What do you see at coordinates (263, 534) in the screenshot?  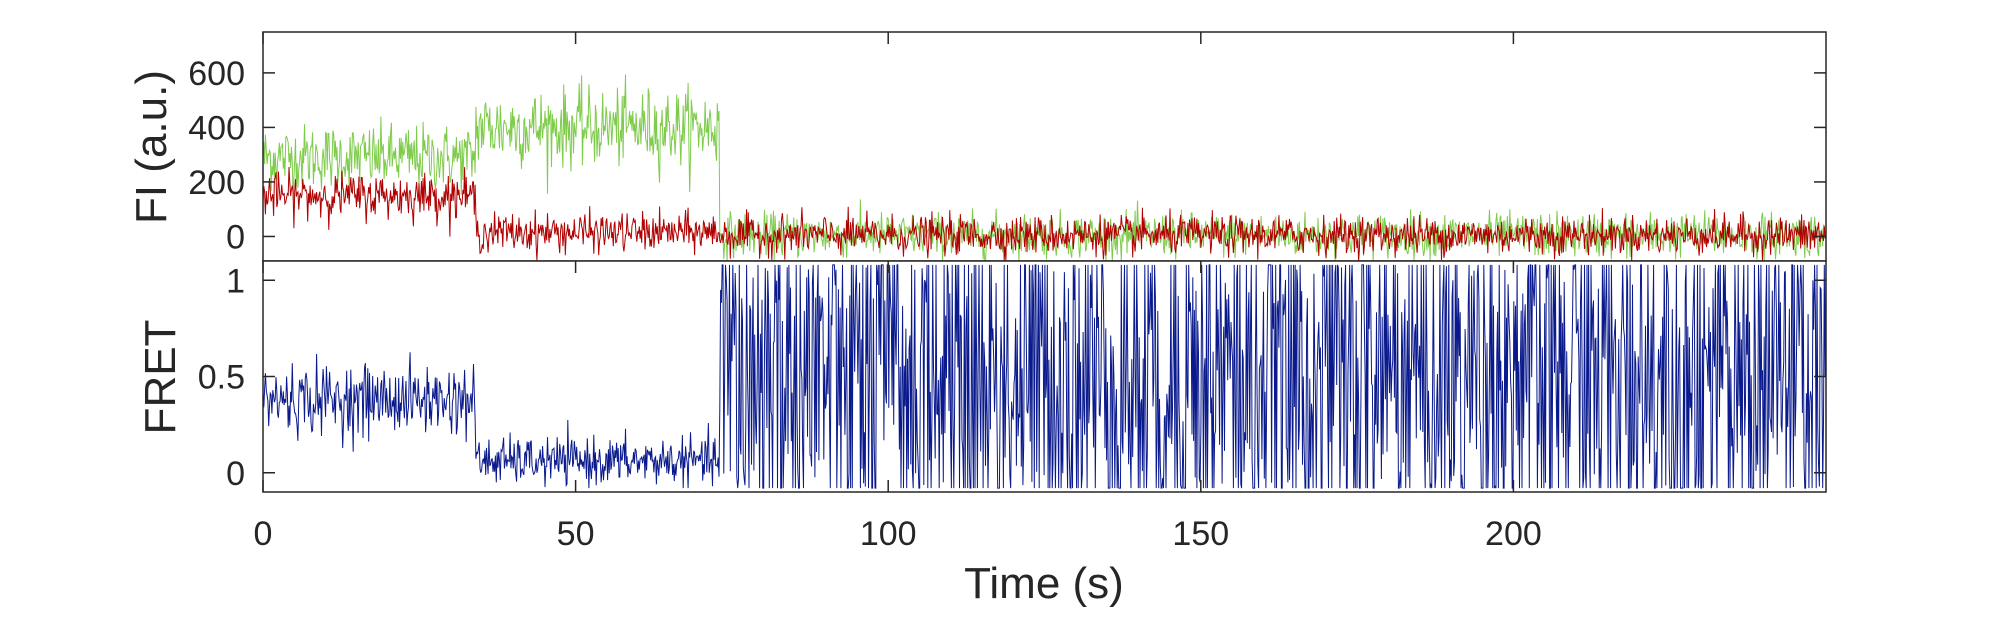 I see `time-x-tick-label: 0` at bounding box center [263, 534].